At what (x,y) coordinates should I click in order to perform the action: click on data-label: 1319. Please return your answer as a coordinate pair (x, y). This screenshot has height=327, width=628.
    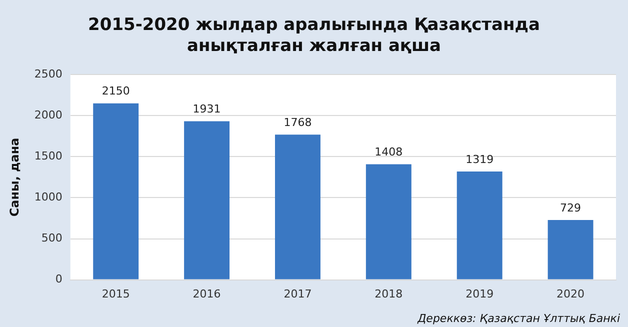
    Looking at the image, I should click on (480, 159).